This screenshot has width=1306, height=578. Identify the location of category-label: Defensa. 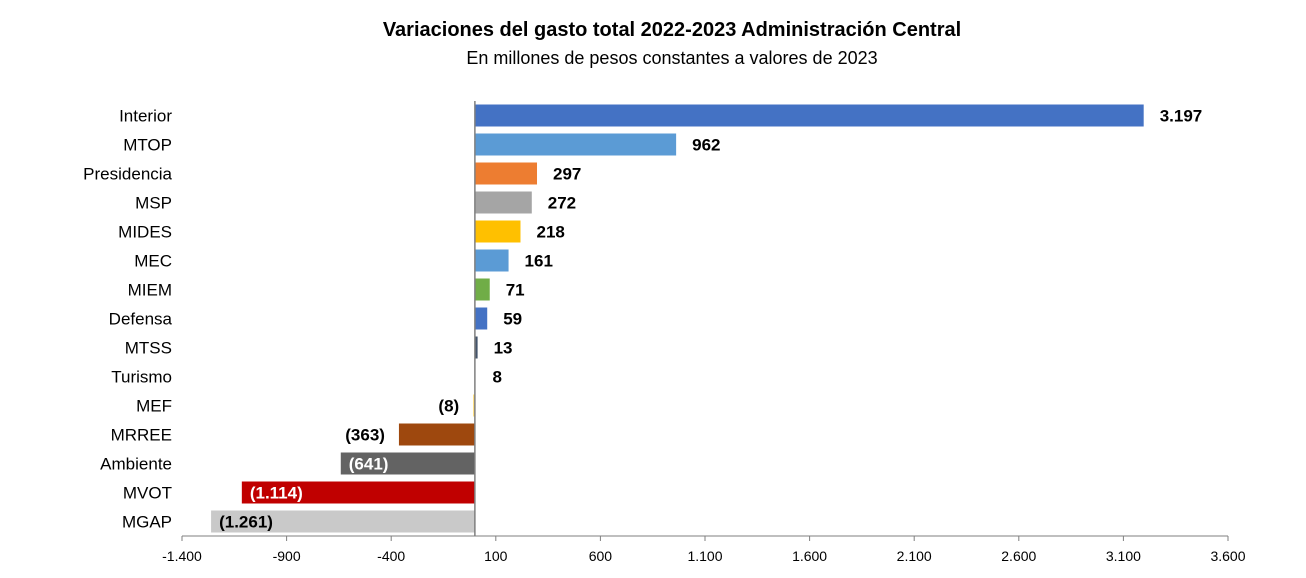
(141, 319).